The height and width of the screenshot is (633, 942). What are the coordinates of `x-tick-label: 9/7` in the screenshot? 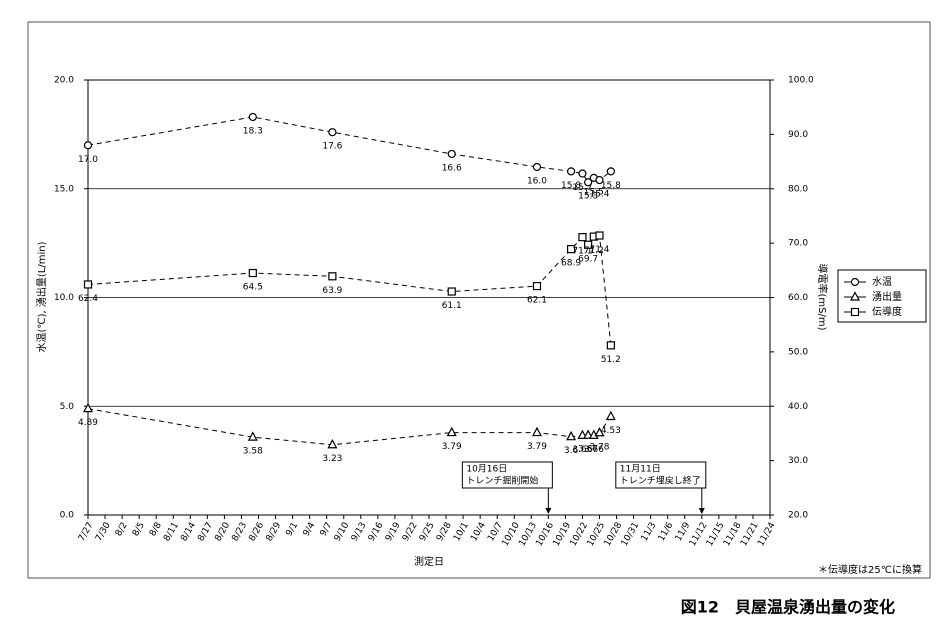 It's located at (327, 530).